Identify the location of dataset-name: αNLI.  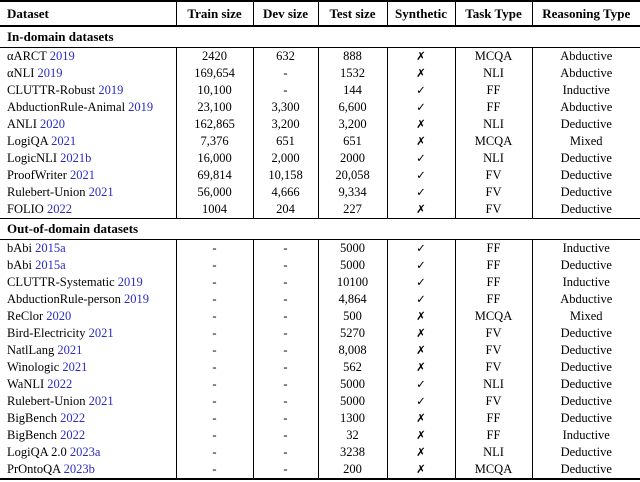
(21, 73).